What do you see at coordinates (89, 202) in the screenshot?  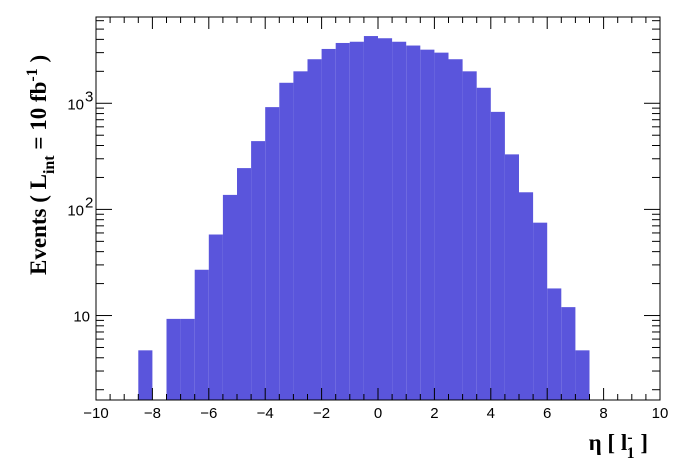 I see `y-tick-exponent: 2` at bounding box center [89, 202].